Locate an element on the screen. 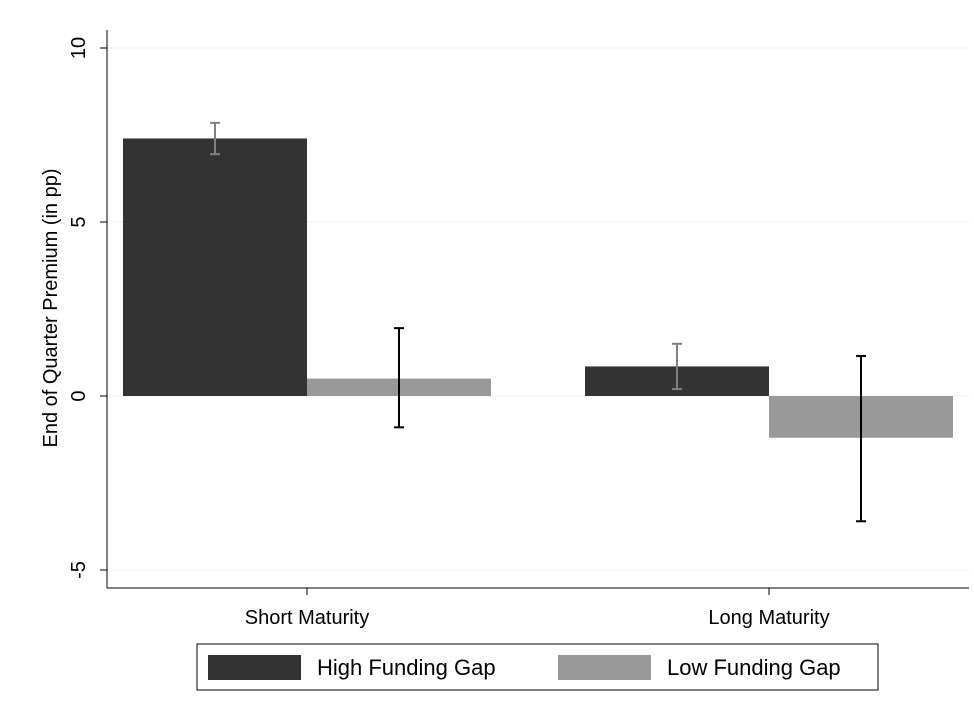  legend-box is located at coordinates (537, 667).